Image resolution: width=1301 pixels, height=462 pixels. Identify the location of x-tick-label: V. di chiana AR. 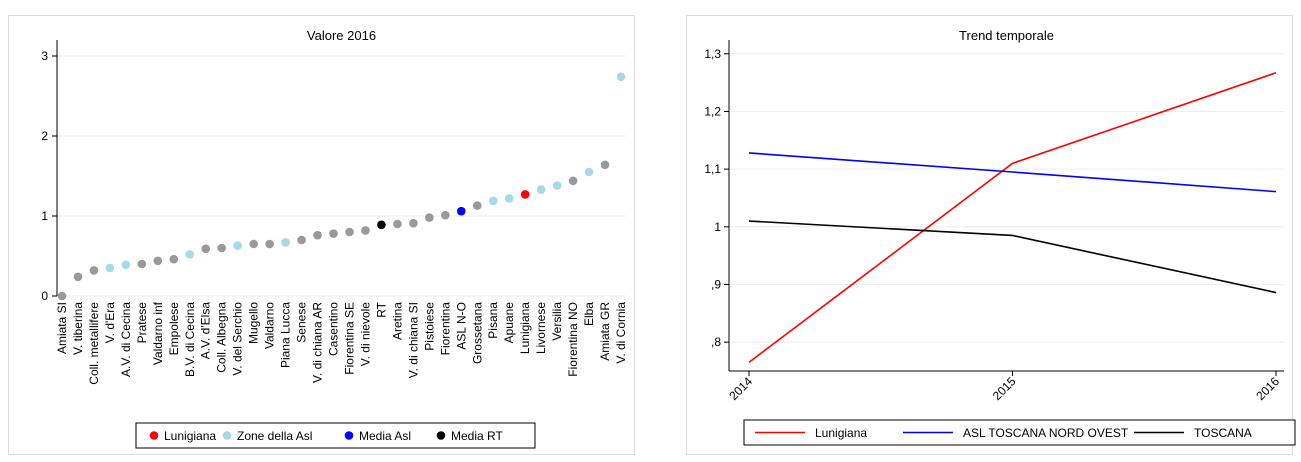
(318, 342).